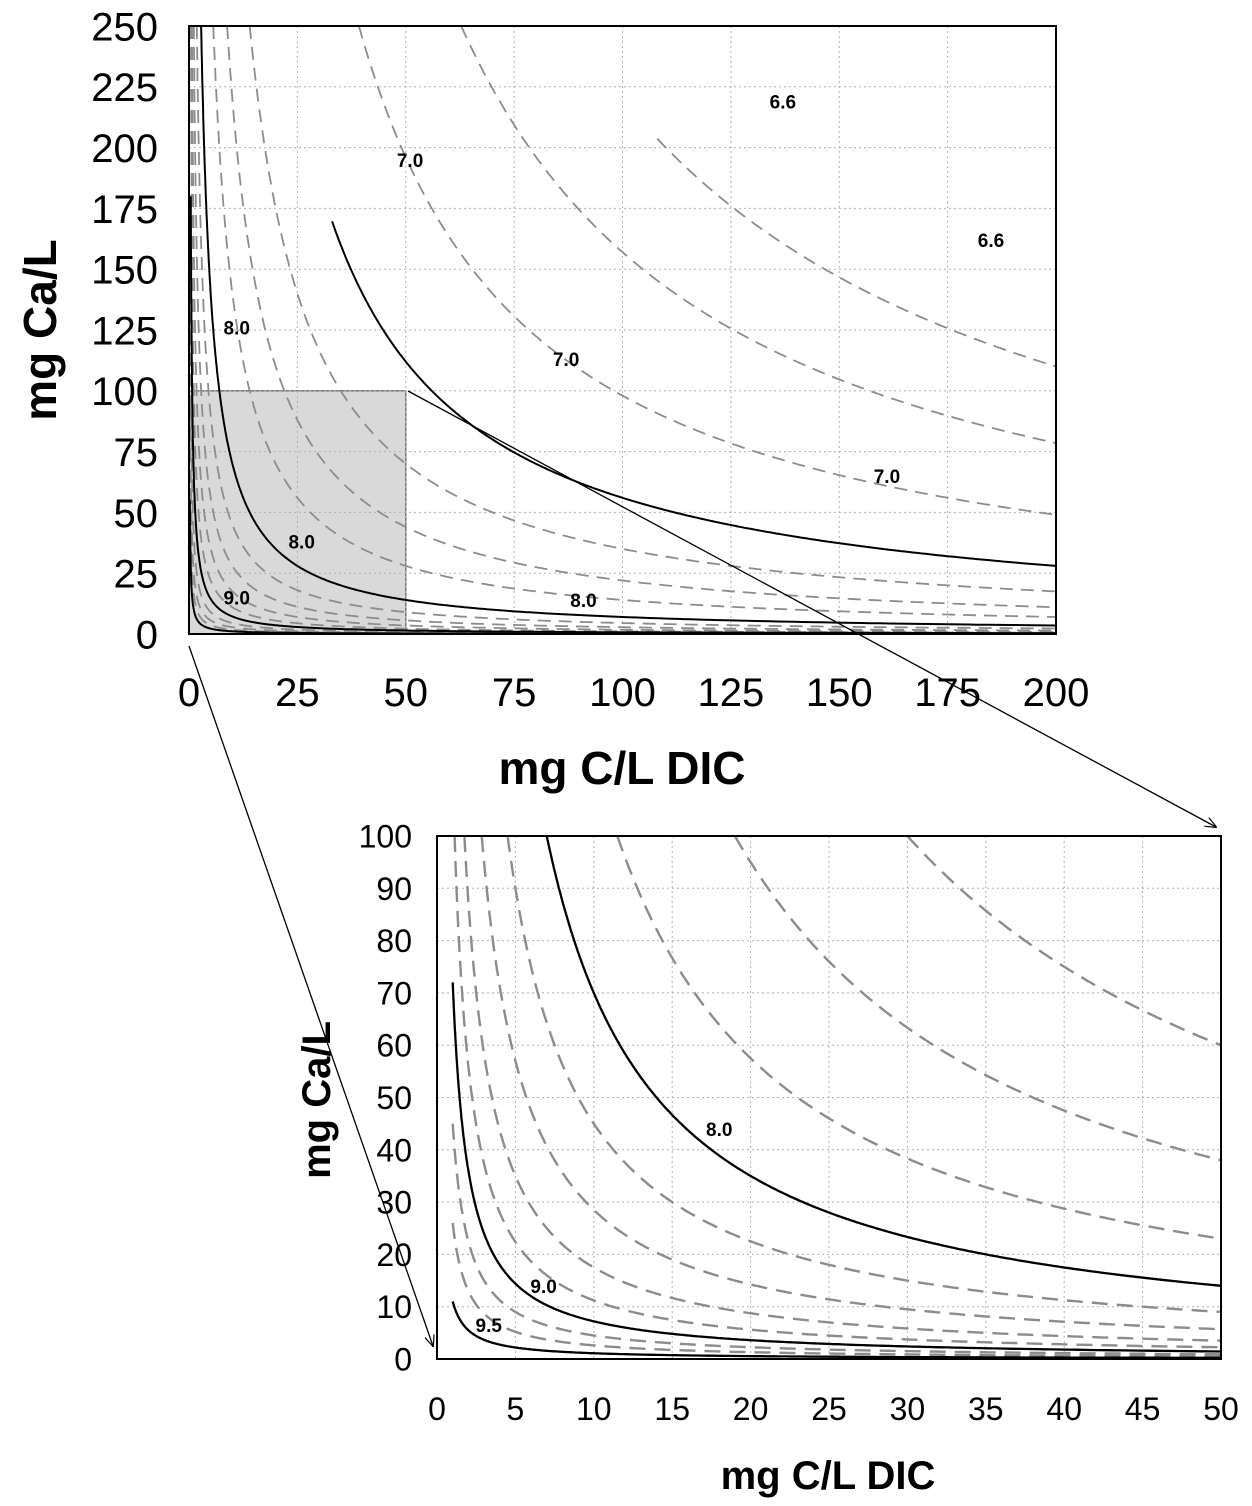 This screenshot has height=1506, width=1252. Describe the element at coordinates (394, 993) in the screenshot. I see `y-tick-label: 70` at that location.